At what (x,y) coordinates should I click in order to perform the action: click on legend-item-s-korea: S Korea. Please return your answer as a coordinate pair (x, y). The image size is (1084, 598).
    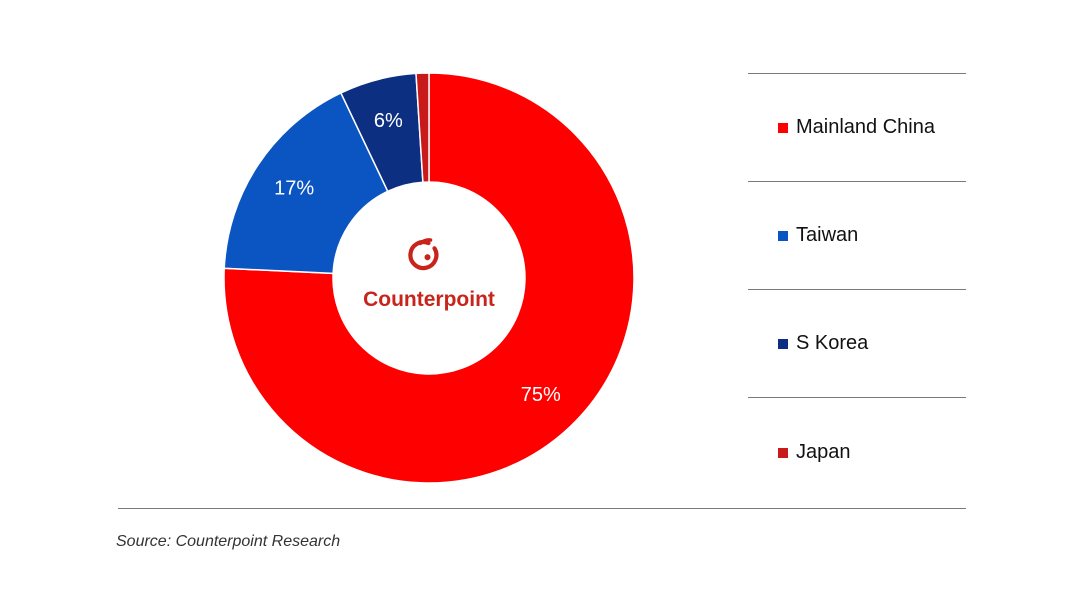
    Looking at the image, I should click on (857, 343).